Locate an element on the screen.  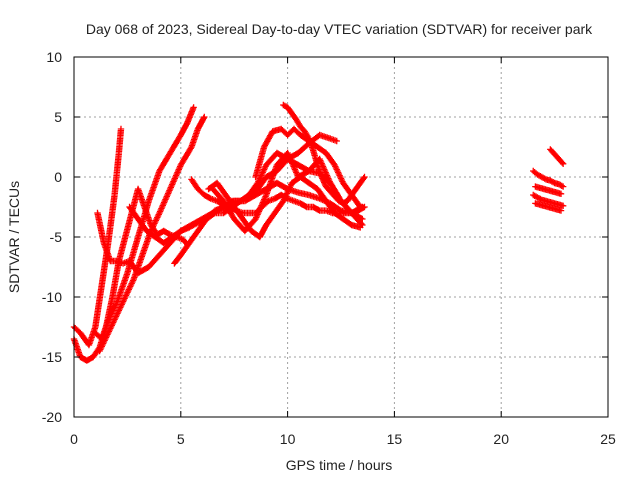
y-axis-label: SDTVAR / TECUs is located at coordinates (14, 237).